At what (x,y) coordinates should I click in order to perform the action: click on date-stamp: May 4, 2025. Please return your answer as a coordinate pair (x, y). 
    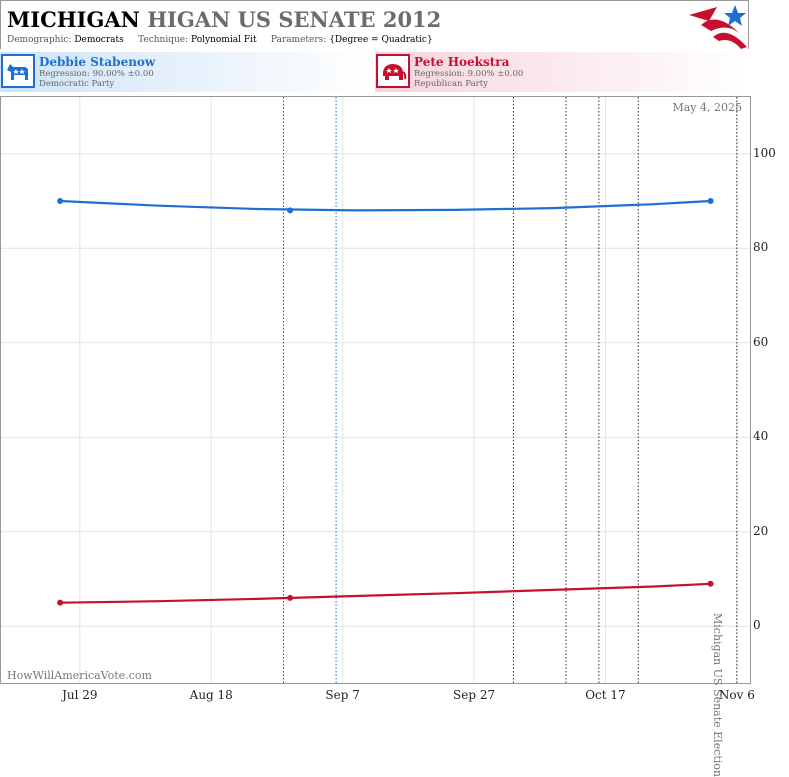
    Looking at the image, I should click on (707, 107).